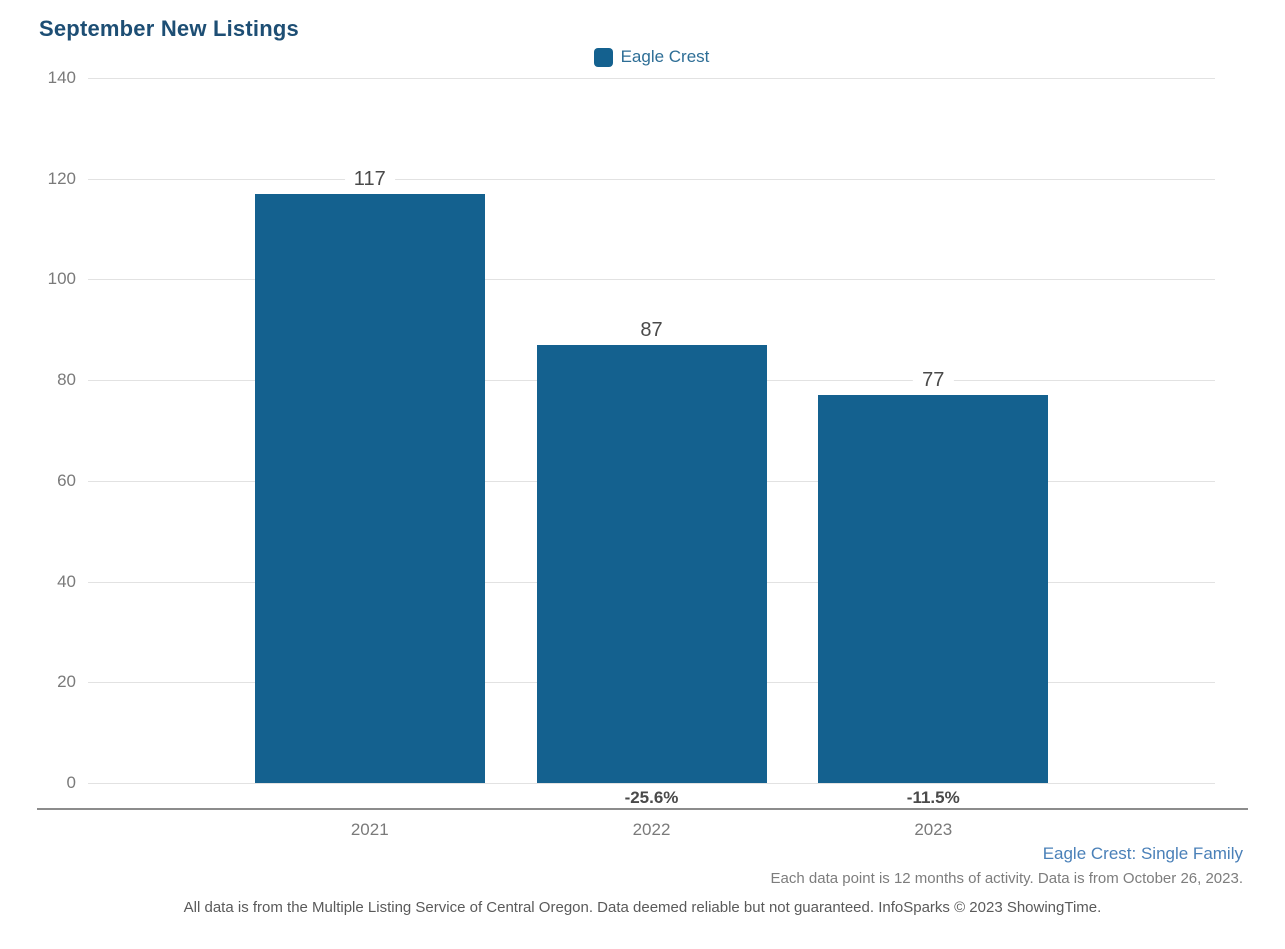 The width and height of the screenshot is (1285, 949). Describe the element at coordinates (651, 329) in the screenshot. I see `bar-value-label: 87` at that location.